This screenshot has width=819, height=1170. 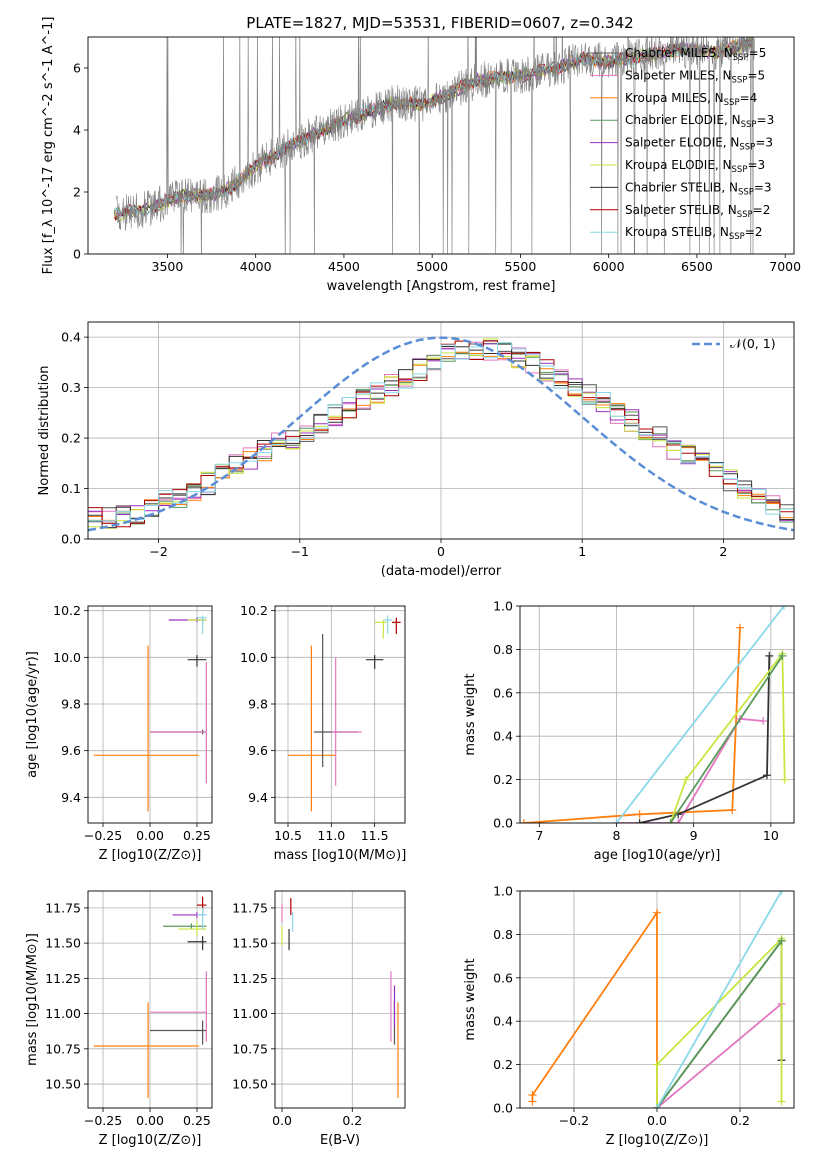 What do you see at coordinates (754, 232) in the screenshot?
I see `legend-count: =2` at bounding box center [754, 232].